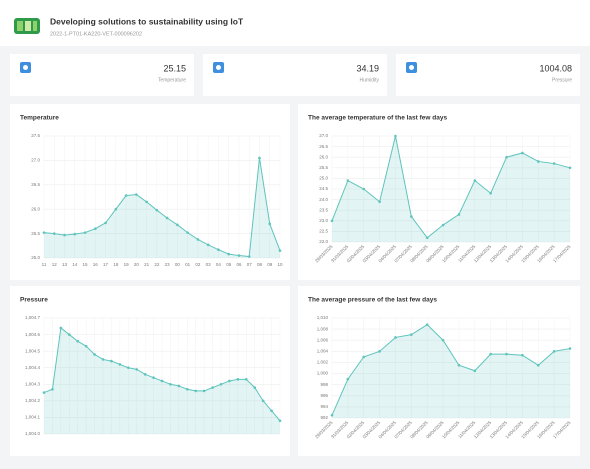 Image resolution: width=590 pixels, height=469 pixels. Describe the element at coordinates (44, 264) in the screenshot. I see `x-tick-label: 11` at that location.